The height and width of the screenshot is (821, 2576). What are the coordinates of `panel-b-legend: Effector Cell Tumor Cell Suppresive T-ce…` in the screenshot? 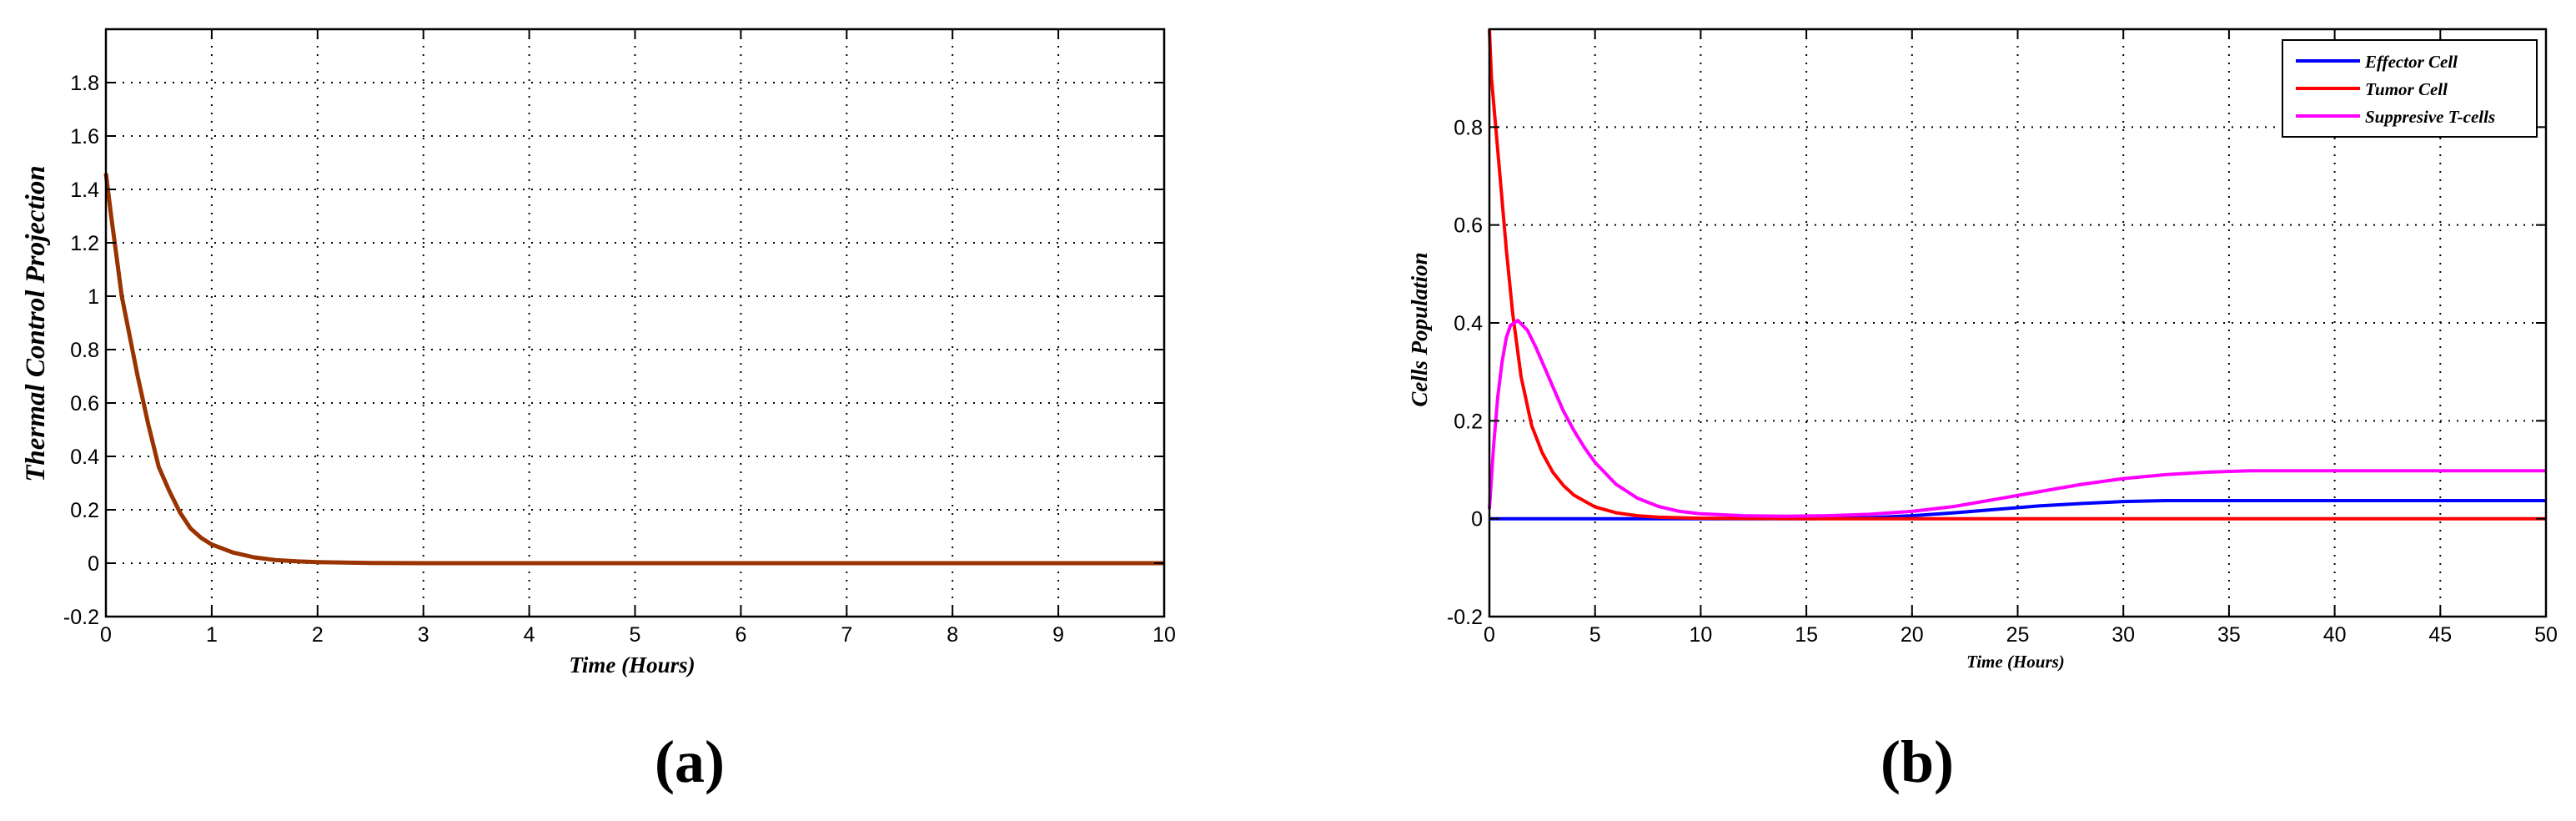 It's located at (2410, 89).